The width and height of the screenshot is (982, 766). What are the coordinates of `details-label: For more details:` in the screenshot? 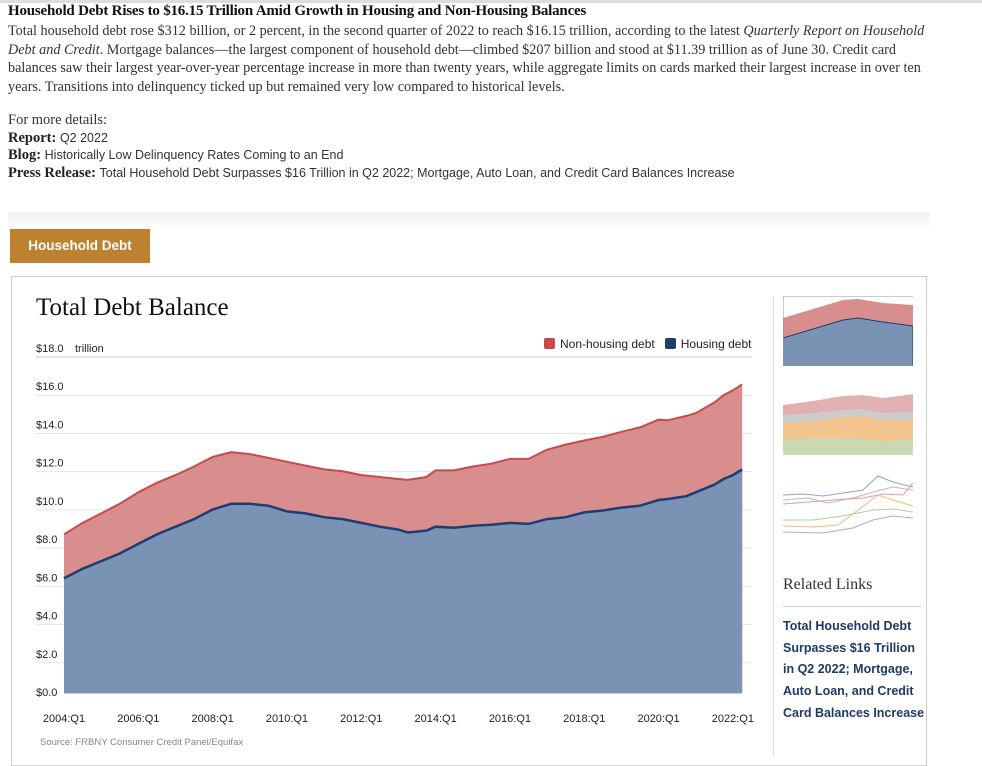 It's located at (58, 120).